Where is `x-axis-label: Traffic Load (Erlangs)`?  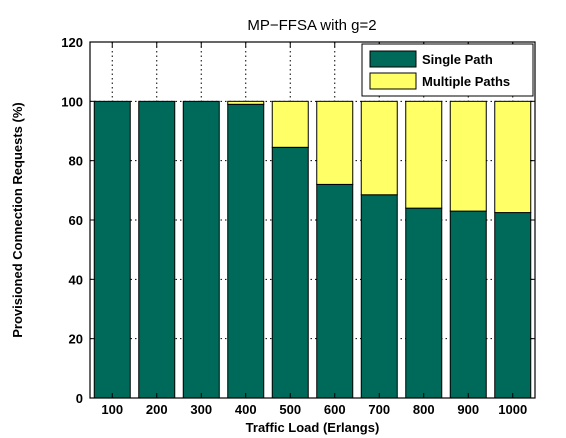 x-axis-label: Traffic Load (Erlangs) is located at coordinates (313, 427).